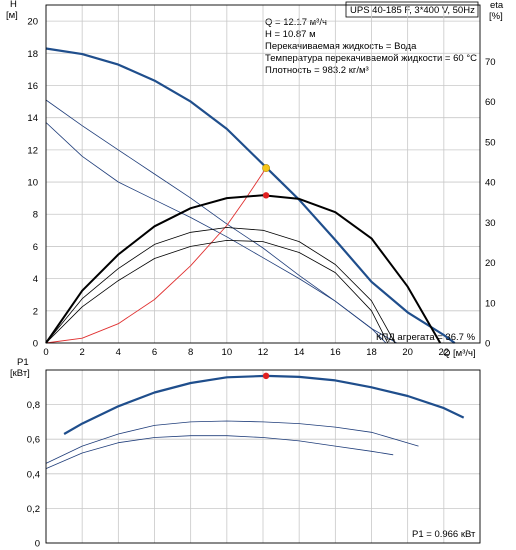  I want to click on y-tick-label-eta: 60, so click(490, 102).